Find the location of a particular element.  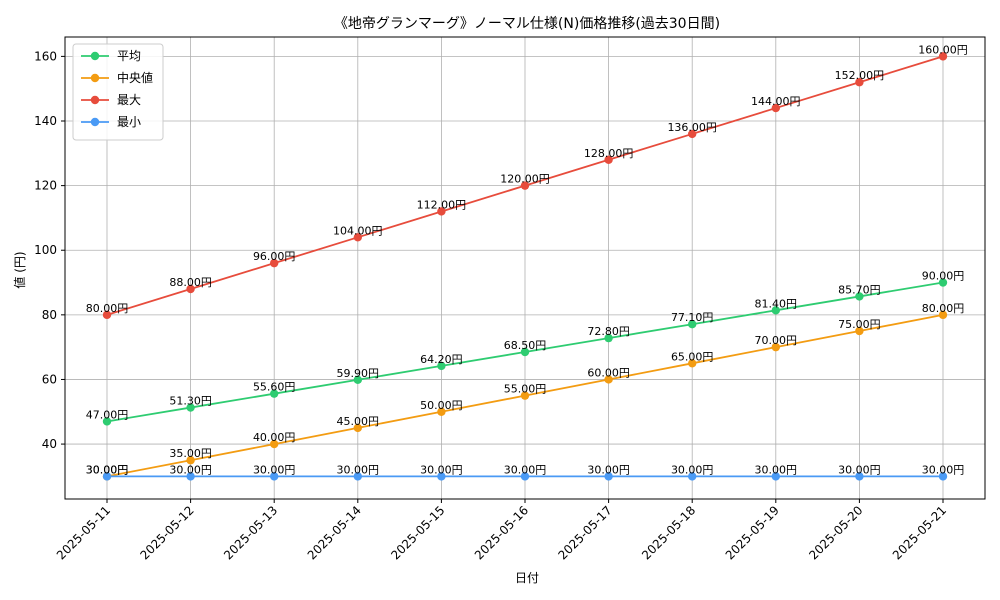

legend-label: 最大 is located at coordinates (129, 100).